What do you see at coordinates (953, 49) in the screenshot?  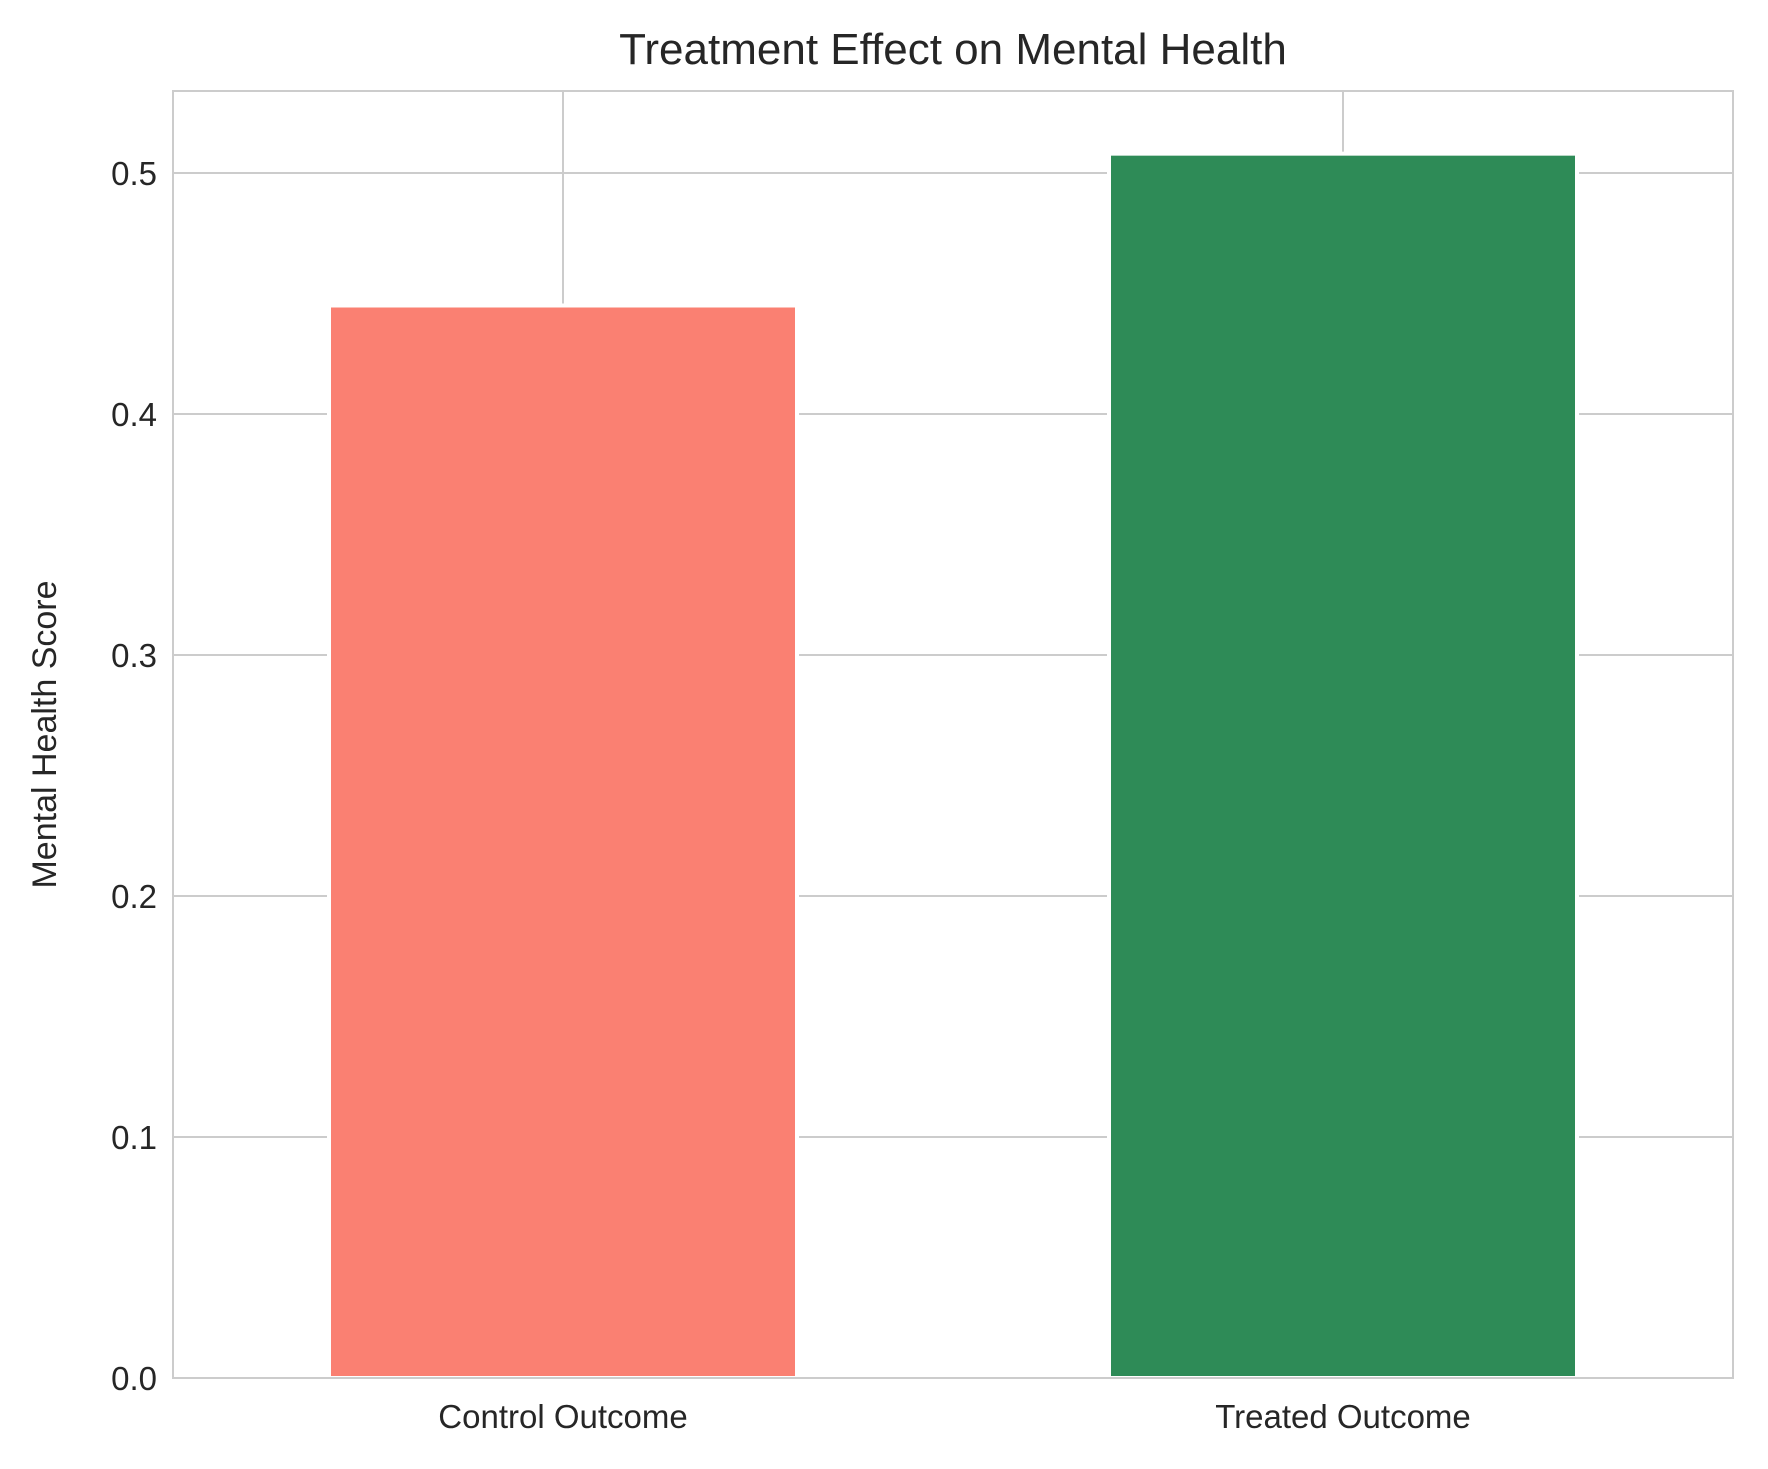 I see `chart-title: Treatment Effect on Mental Health` at bounding box center [953, 49].